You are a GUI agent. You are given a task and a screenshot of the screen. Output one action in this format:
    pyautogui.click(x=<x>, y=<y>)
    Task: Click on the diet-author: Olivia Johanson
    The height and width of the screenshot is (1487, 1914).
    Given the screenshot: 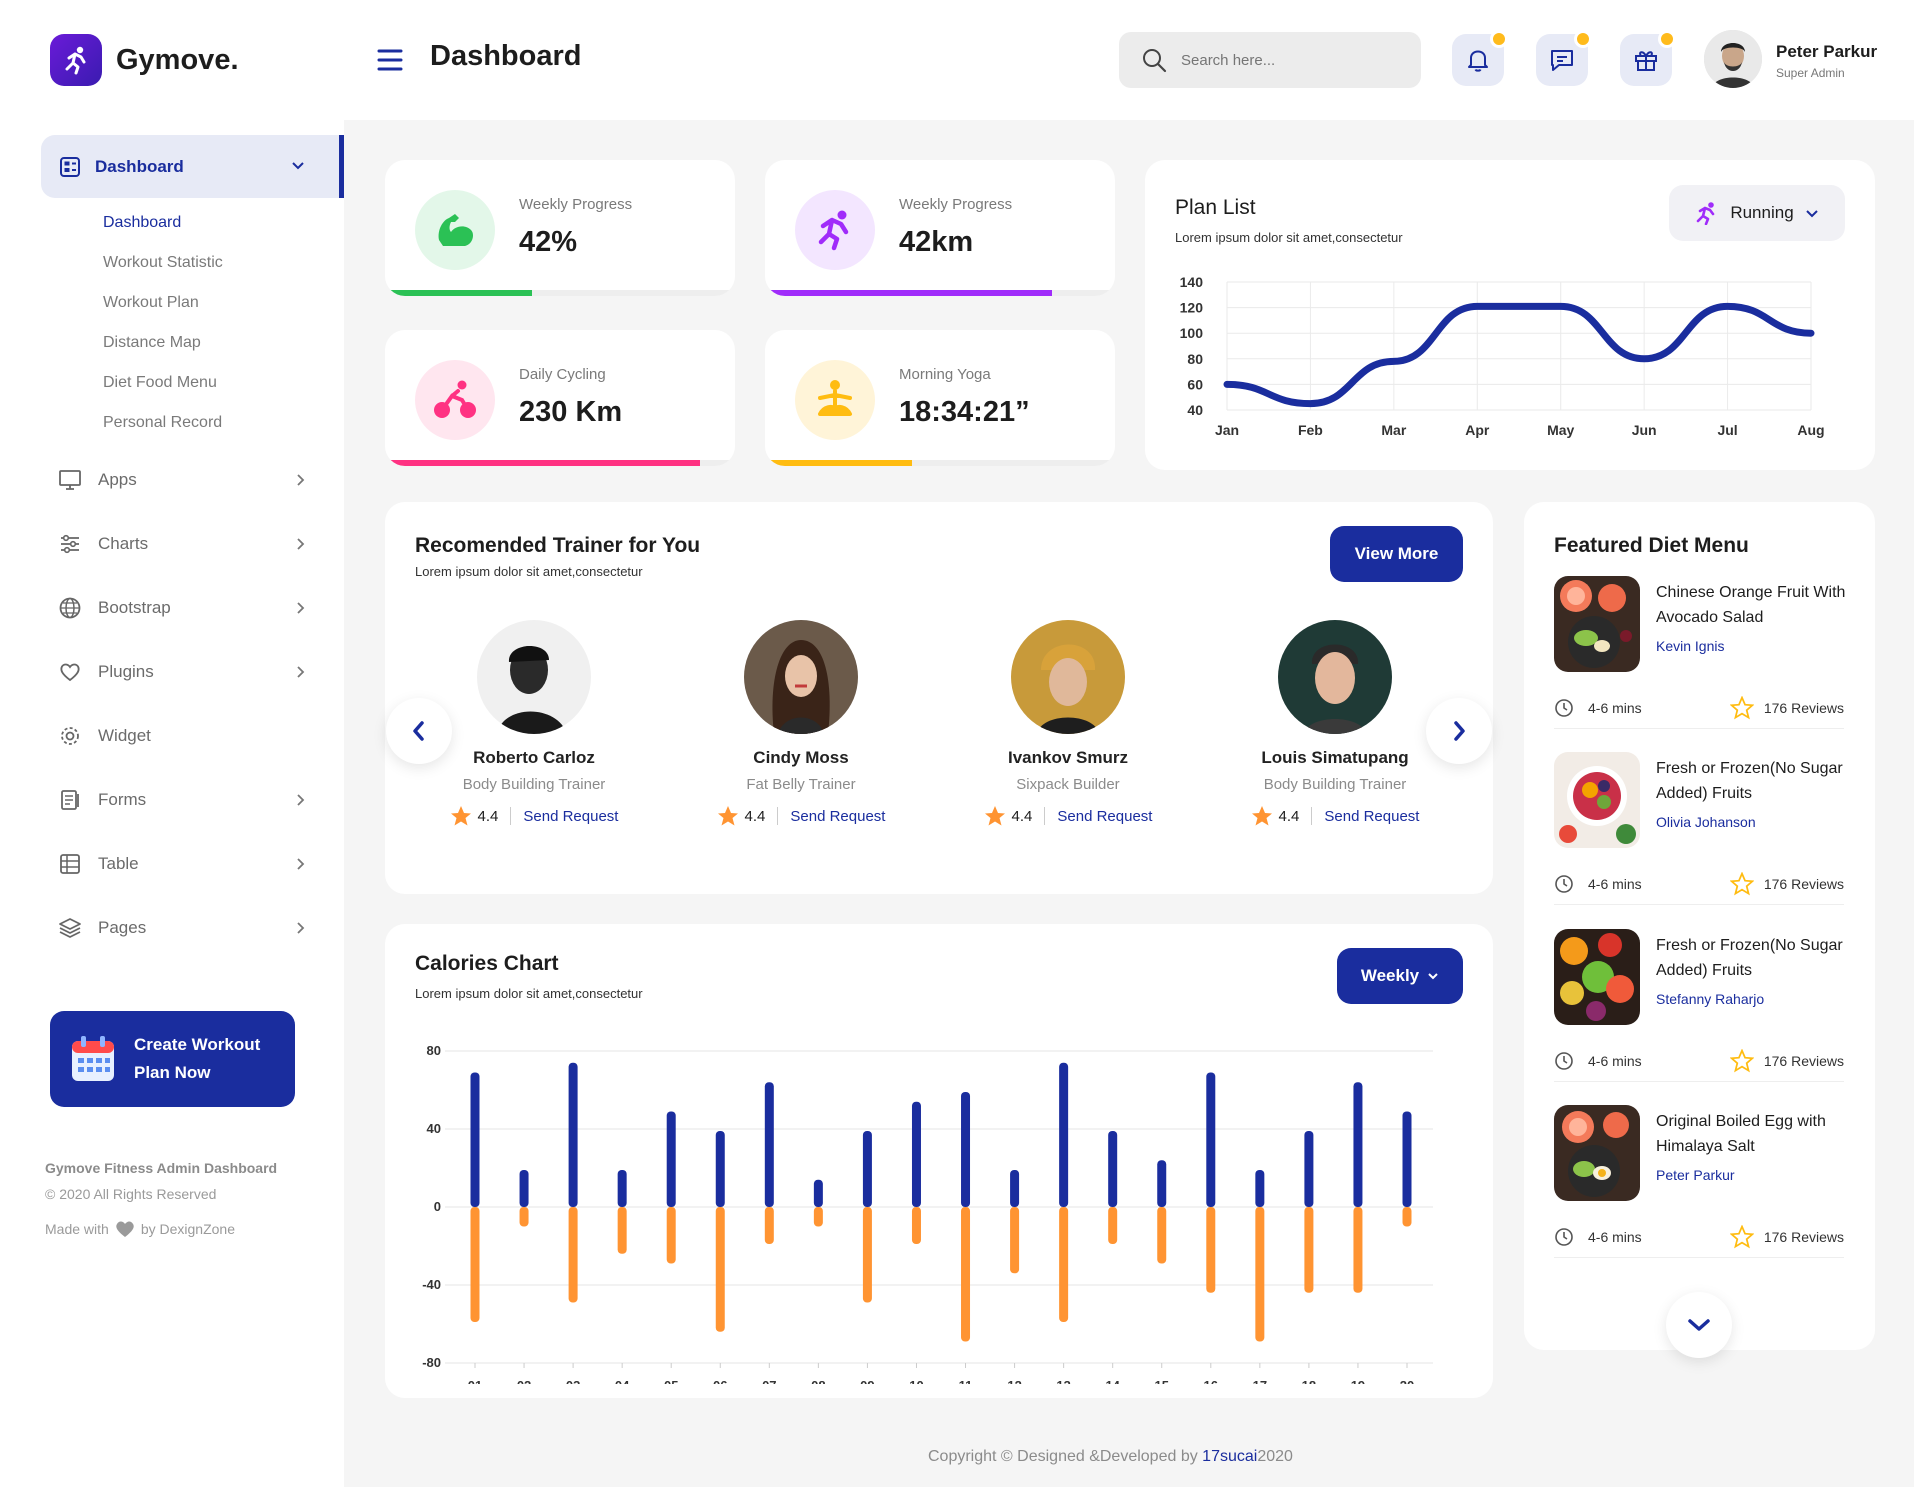 What is the action you would take?
    pyautogui.click(x=1706, y=822)
    